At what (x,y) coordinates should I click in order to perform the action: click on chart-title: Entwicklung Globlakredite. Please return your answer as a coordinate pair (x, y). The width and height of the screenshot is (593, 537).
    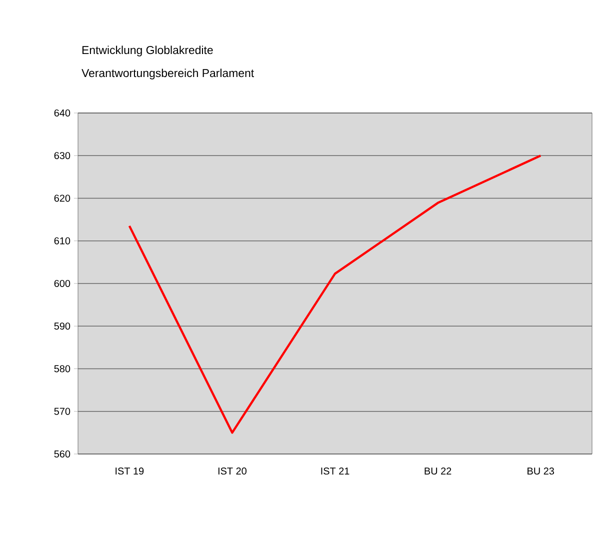
    Looking at the image, I should click on (147, 51).